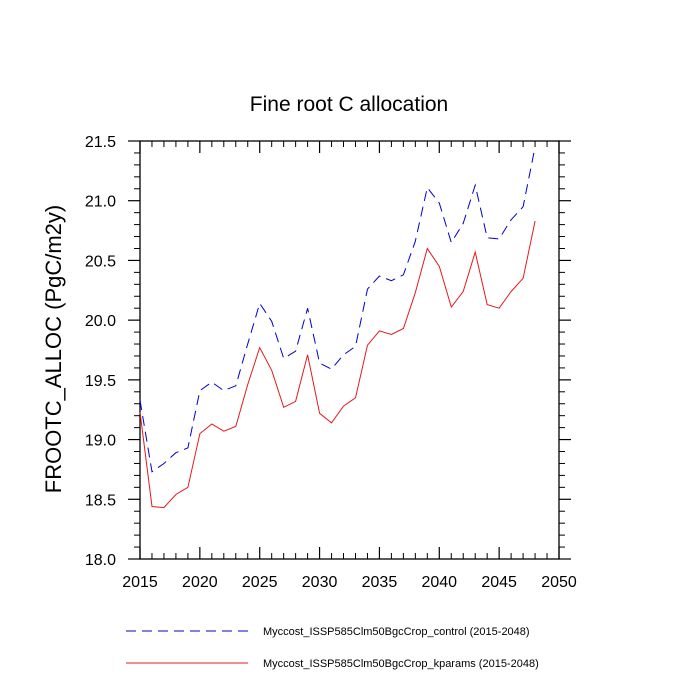  I want to click on x-tick-label: 2030, so click(320, 582).